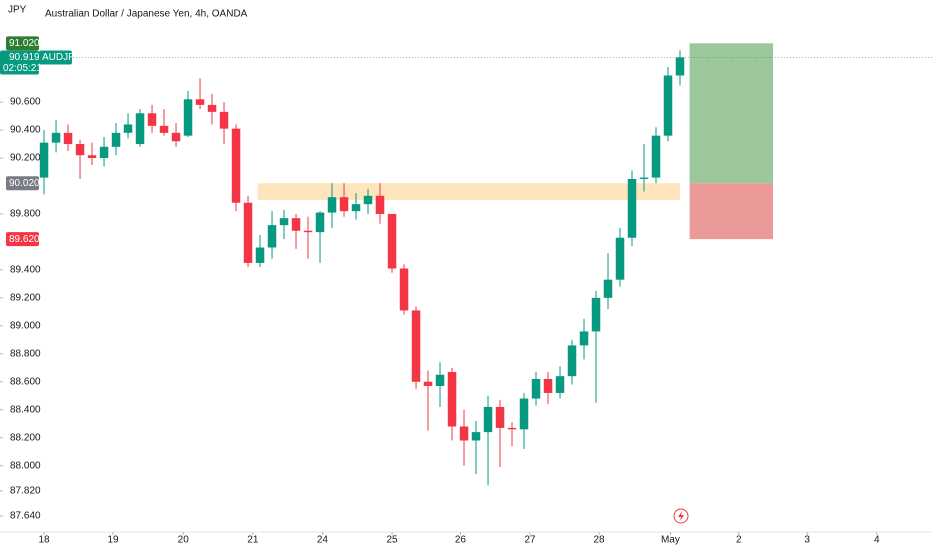 The height and width of the screenshot is (550, 932). Describe the element at coordinates (392, 540) in the screenshot. I see `x-tick-label: 25` at that location.